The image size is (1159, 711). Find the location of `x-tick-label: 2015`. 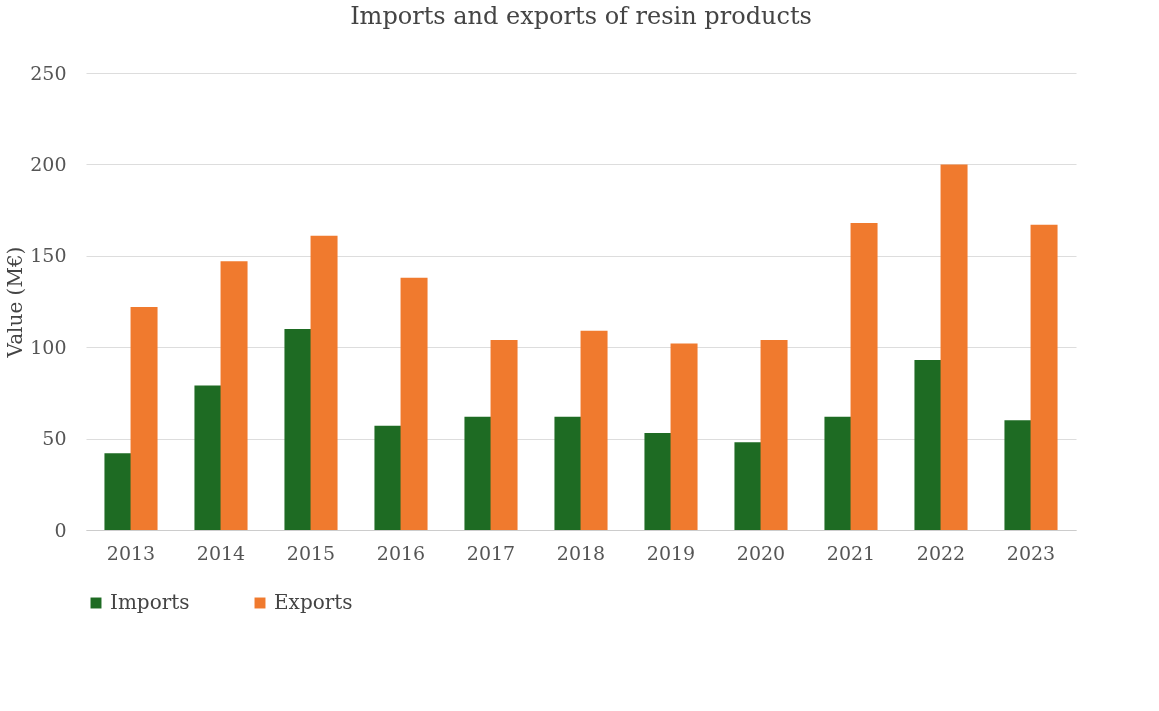

x-tick-label: 2015 is located at coordinates (311, 552).